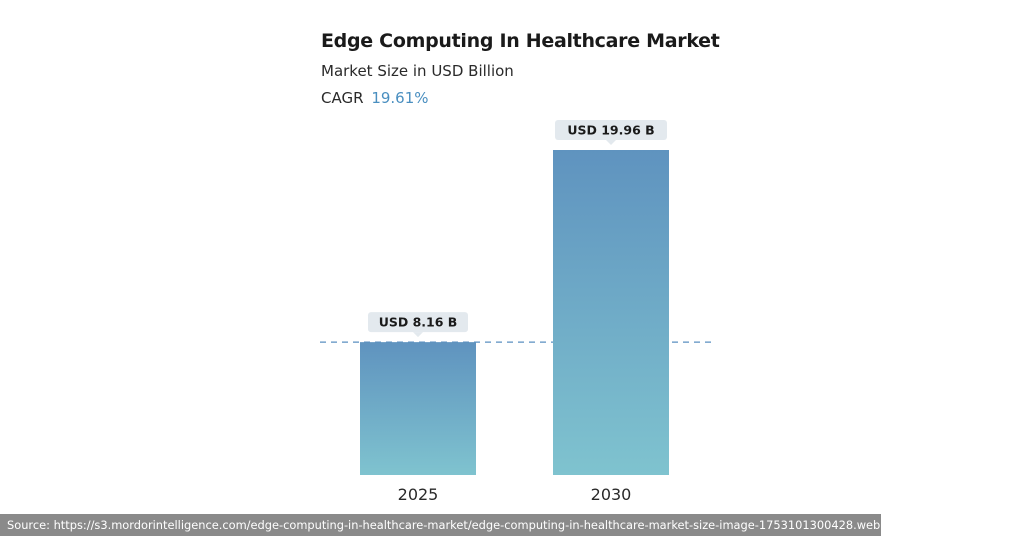 Image resolution: width=1024 pixels, height=536 pixels. Describe the element at coordinates (611, 312) in the screenshot. I see `bar-2030` at that location.